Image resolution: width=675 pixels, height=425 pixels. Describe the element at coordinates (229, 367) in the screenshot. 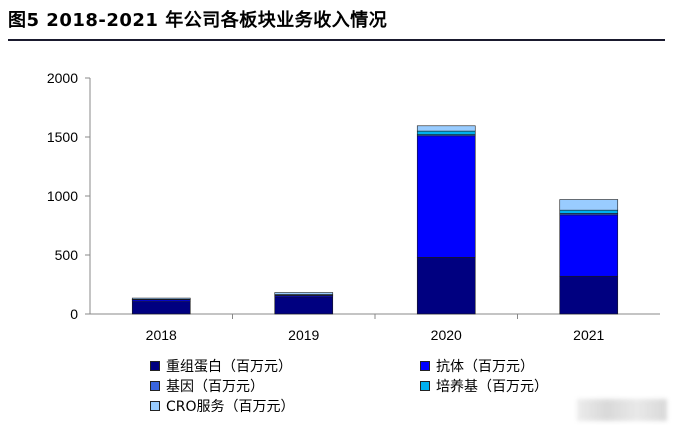

I see `legend-label: 重组蛋白（百万元）` at that location.